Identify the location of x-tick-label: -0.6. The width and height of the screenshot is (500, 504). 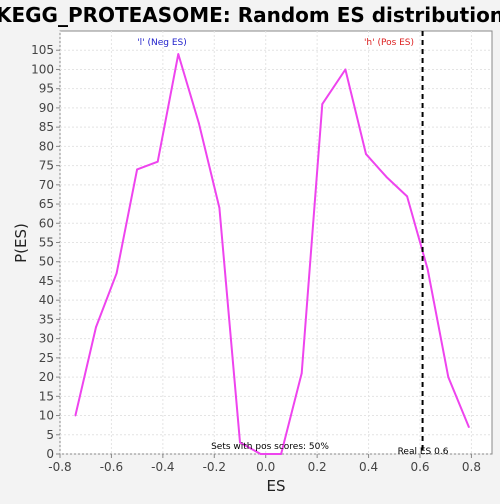
(111, 467).